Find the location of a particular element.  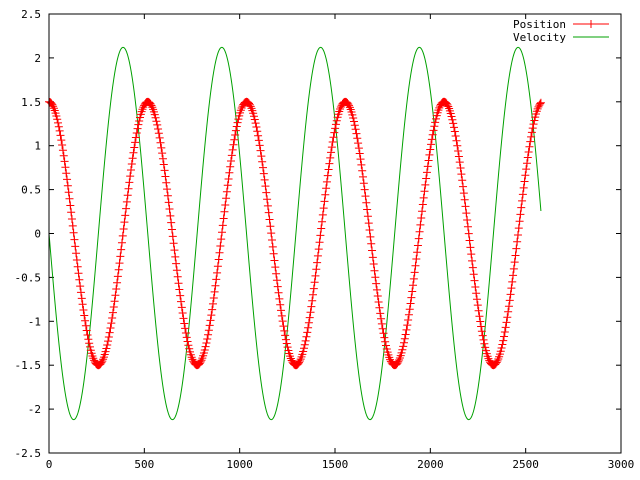

x-tick-label: 1500 is located at coordinates (335, 464).